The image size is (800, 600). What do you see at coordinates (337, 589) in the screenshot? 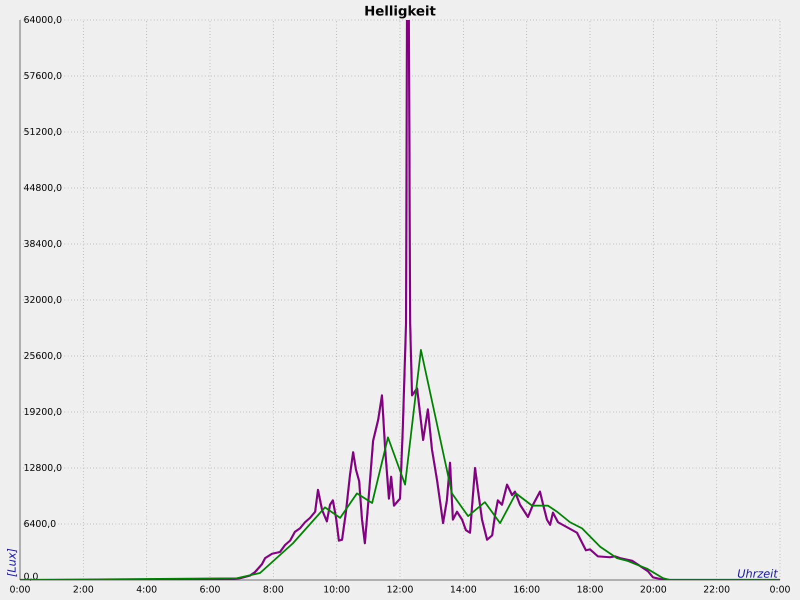
I see `x-tick-label: 10:00` at bounding box center [337, 589].